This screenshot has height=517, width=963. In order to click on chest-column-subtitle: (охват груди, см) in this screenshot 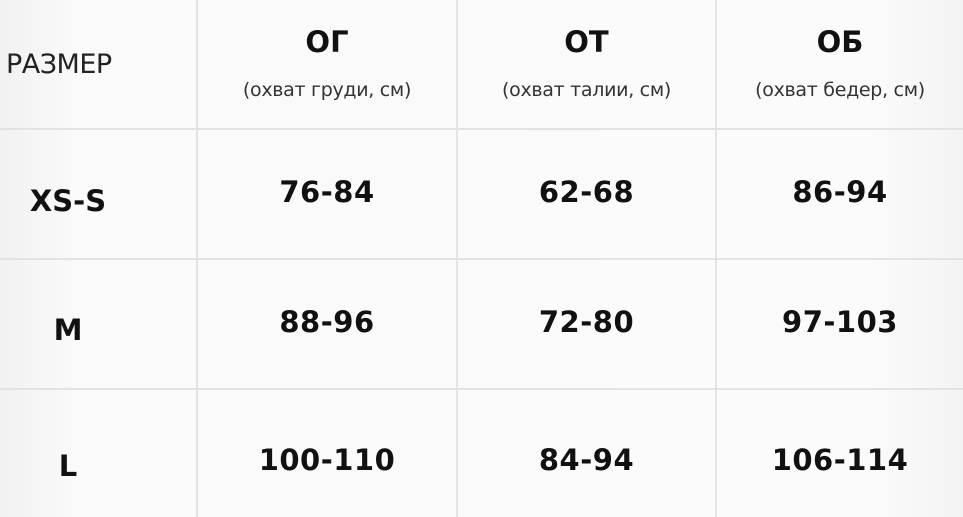, I will do `click(327, 89)`.